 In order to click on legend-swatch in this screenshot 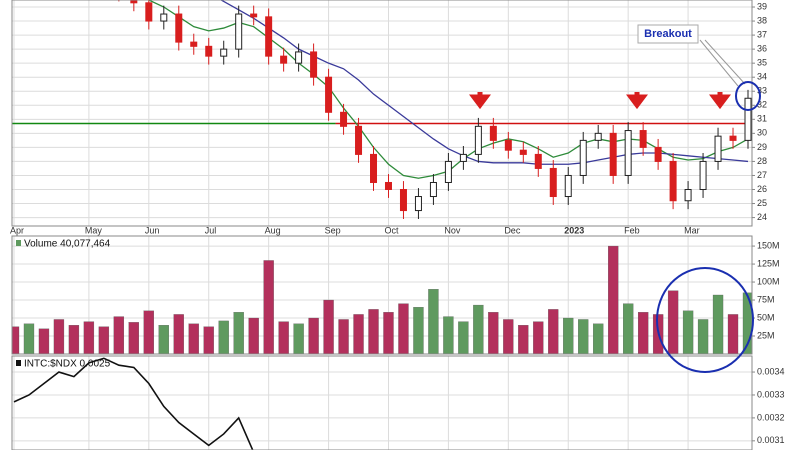, I will do `click(18, 243)`.